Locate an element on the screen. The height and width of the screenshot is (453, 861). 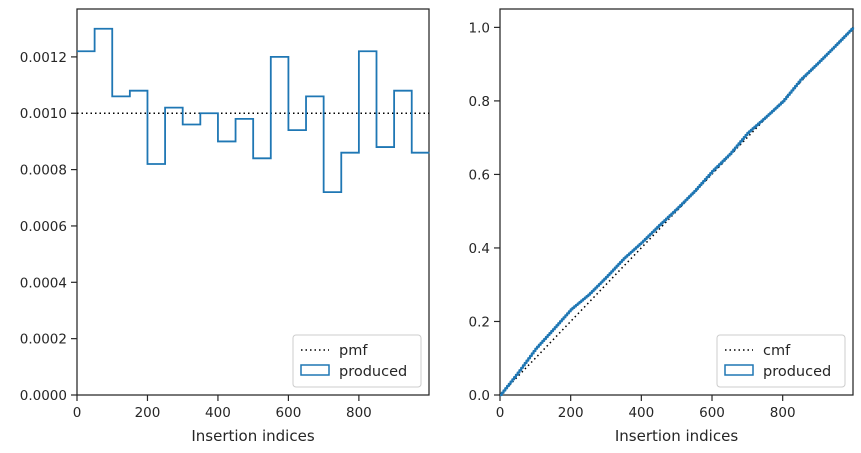
y-tick-label: 0.8 is located at coordinates (479, 102).